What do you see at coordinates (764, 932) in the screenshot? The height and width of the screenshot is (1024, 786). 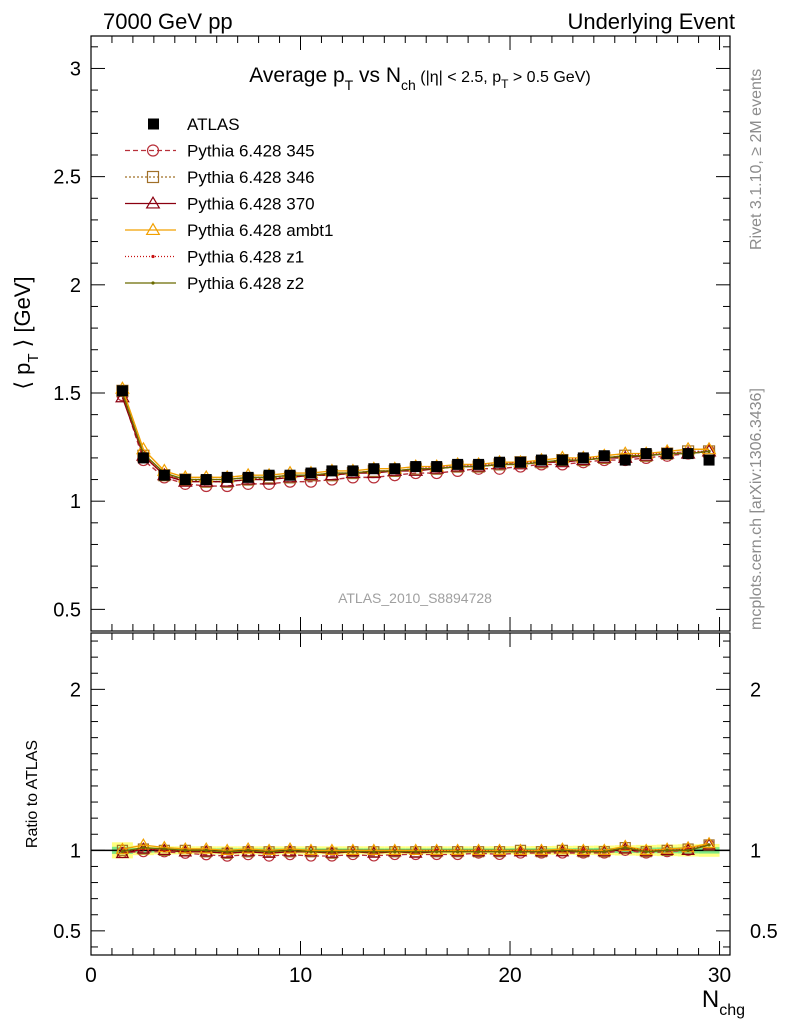 I see `ratio-y-tick-label-right: 0.5` at bounding box center [764, 932].